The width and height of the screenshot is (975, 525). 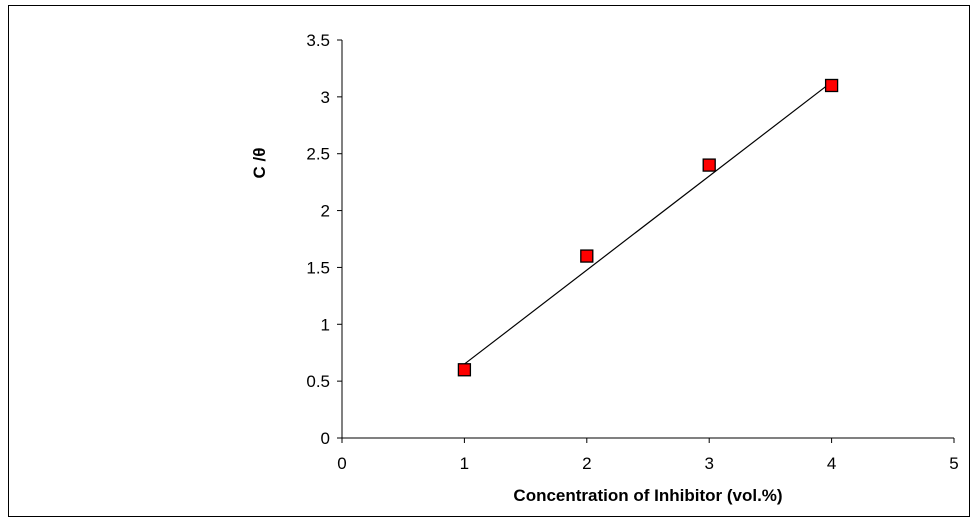 I want to click on y-tick-label: 3.5, so click(x=318, y=40).